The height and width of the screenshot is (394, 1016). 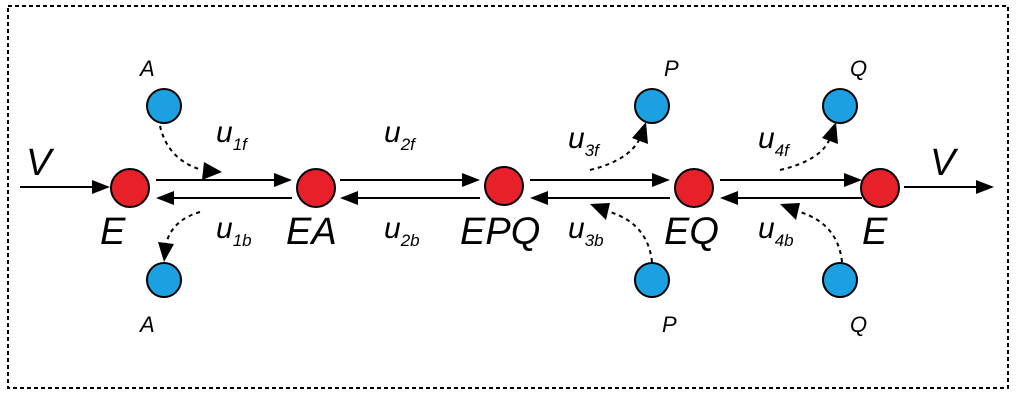 What do you see at coordinates (858, 68) in the screenshot?
I see `species-q-out-label: Q` at bounding box center [858, 68].